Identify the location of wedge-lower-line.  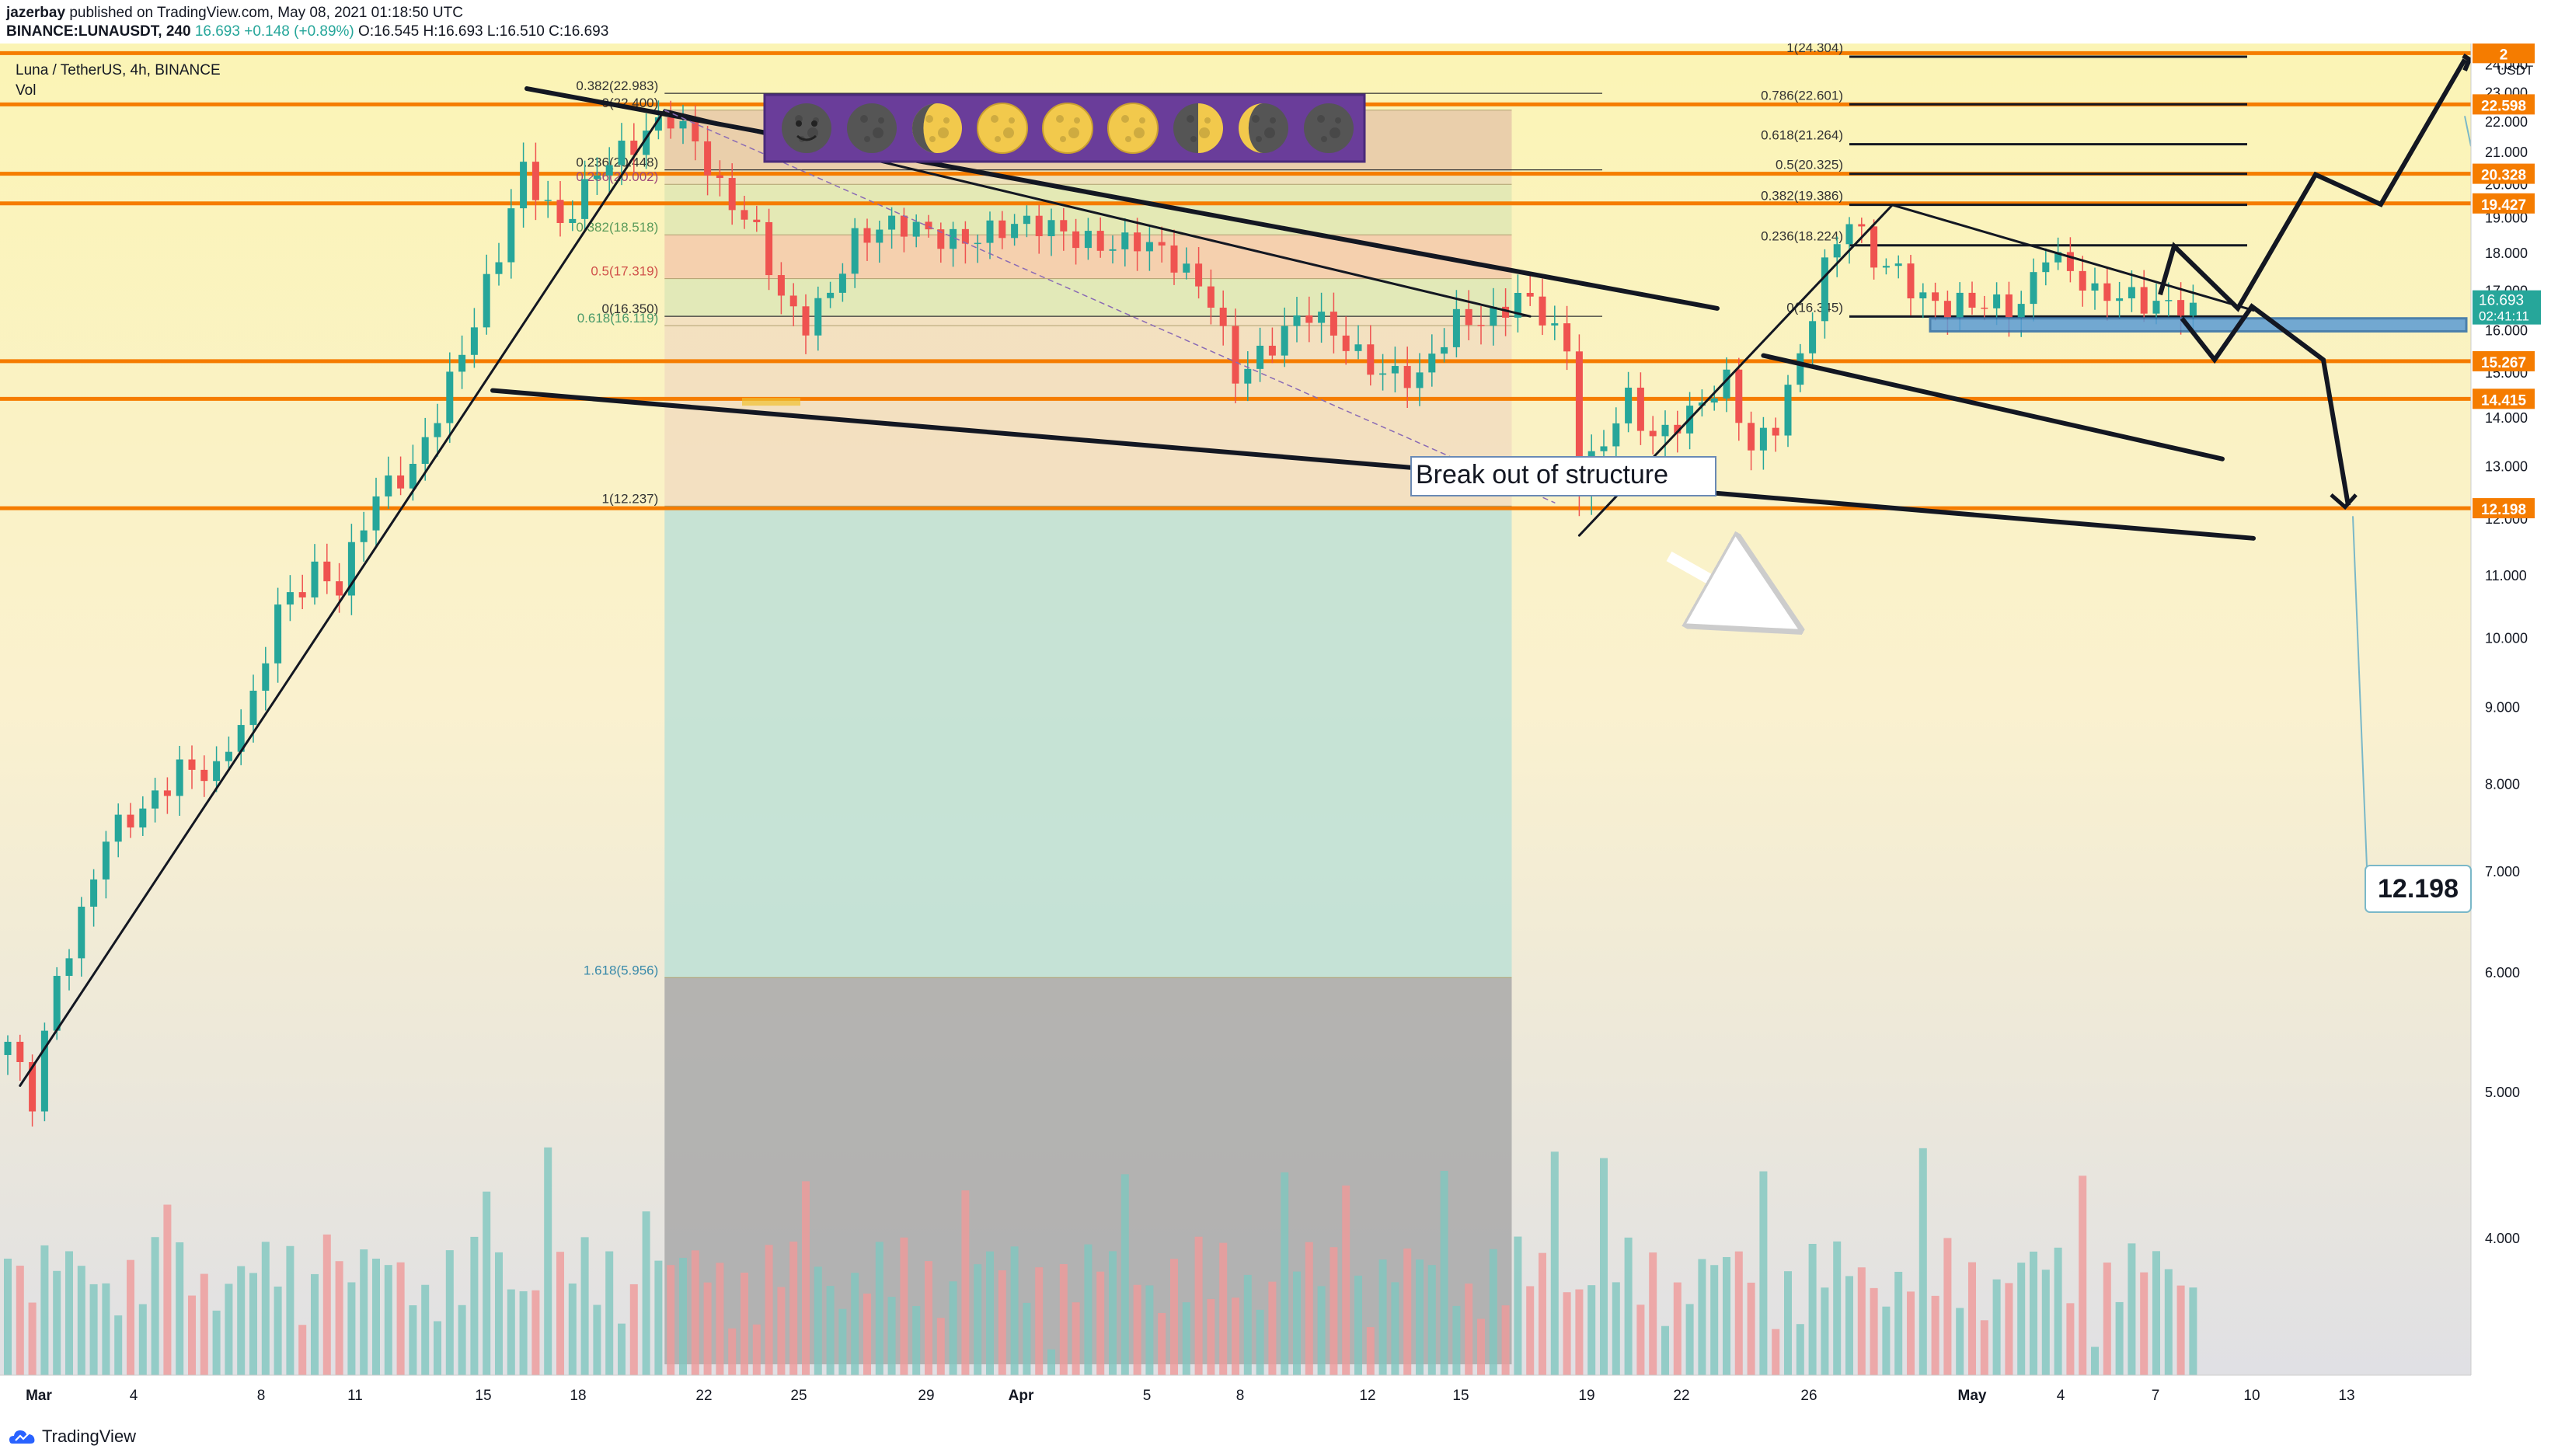
(1993, 408).